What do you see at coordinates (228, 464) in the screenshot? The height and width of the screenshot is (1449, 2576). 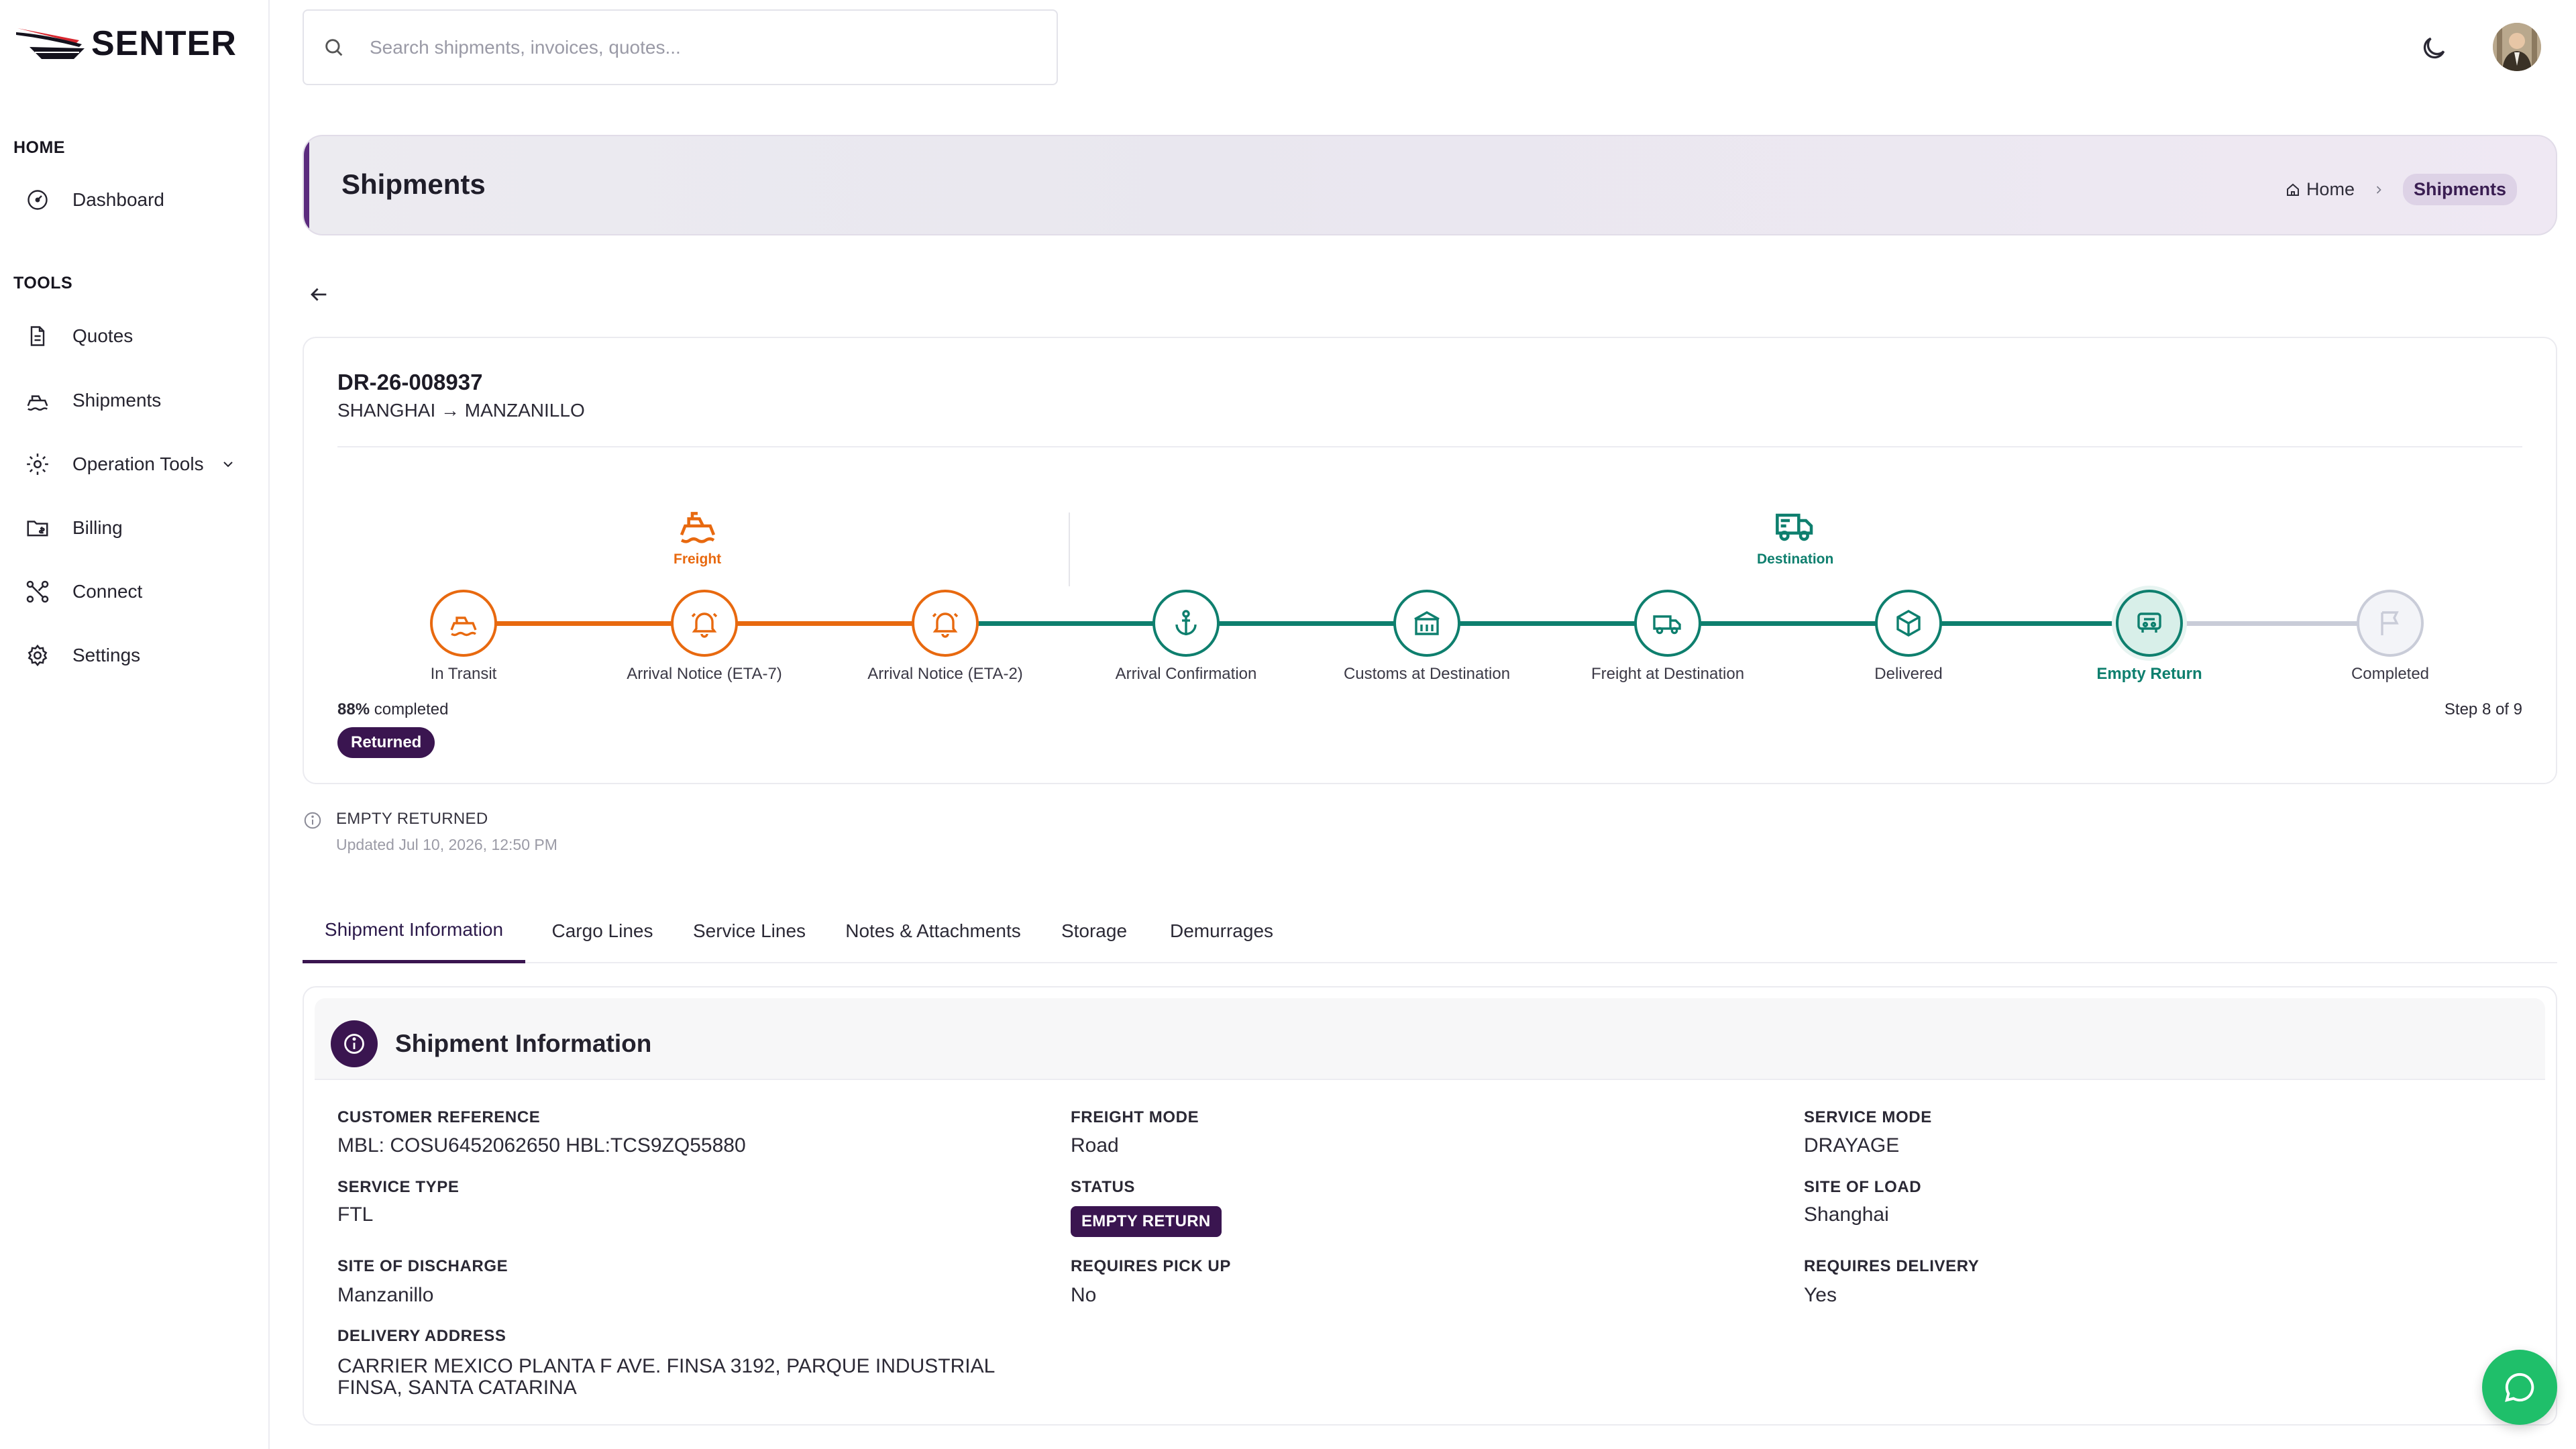 I see `chevron-down-icon` at bounding box center [228, 464].